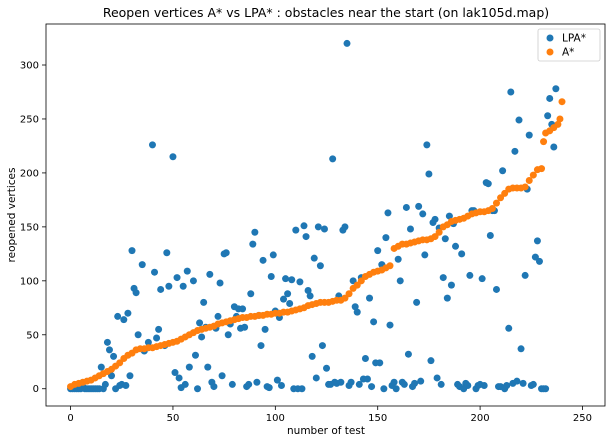 Image resolution: width=612 pixels, height=441 pixels. Describe the element at coordinates (29, 119) in the screenshot. I see `y-tick-label: 250` at that location.